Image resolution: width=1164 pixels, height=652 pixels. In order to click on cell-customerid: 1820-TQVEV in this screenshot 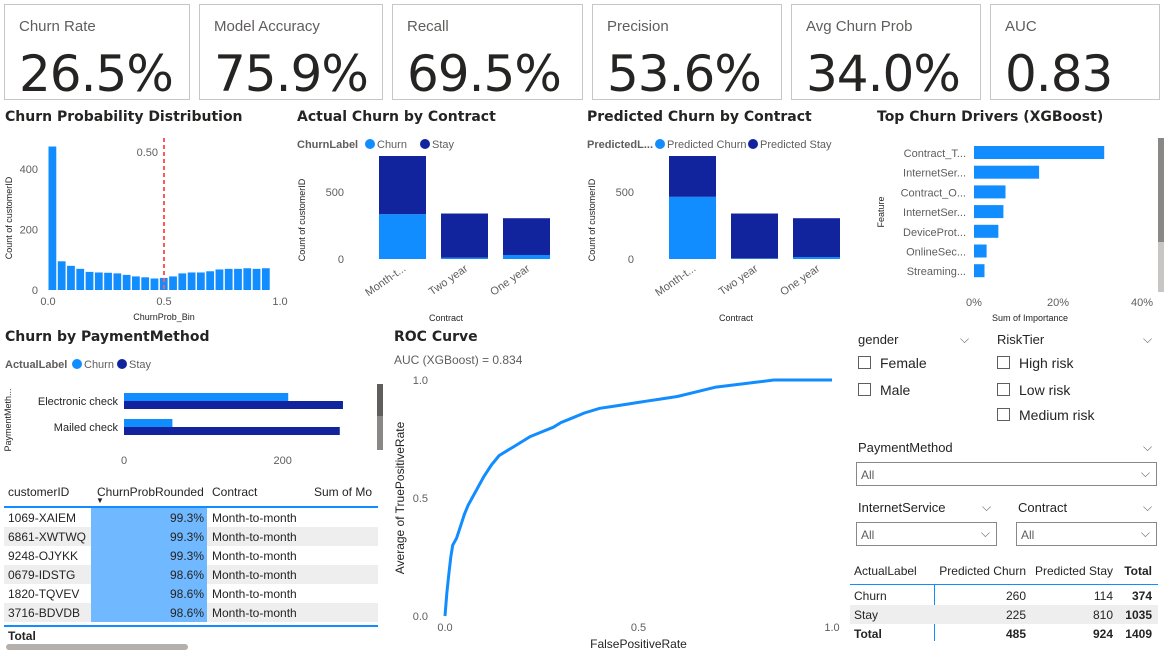, I will do `click(44, 594)`.